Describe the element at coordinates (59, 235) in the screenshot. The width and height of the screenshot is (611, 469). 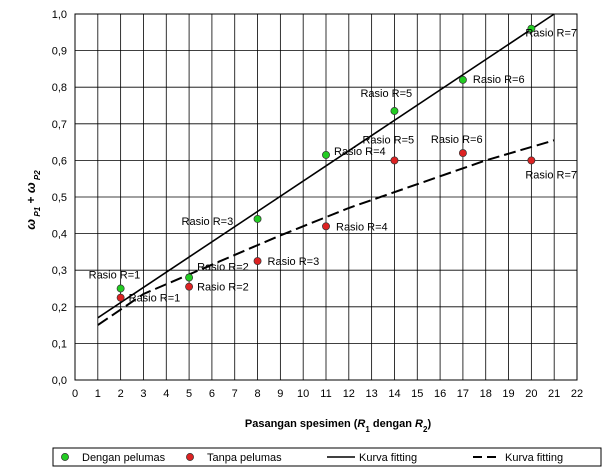
I see `y-tick-label: 0,4` at that location.